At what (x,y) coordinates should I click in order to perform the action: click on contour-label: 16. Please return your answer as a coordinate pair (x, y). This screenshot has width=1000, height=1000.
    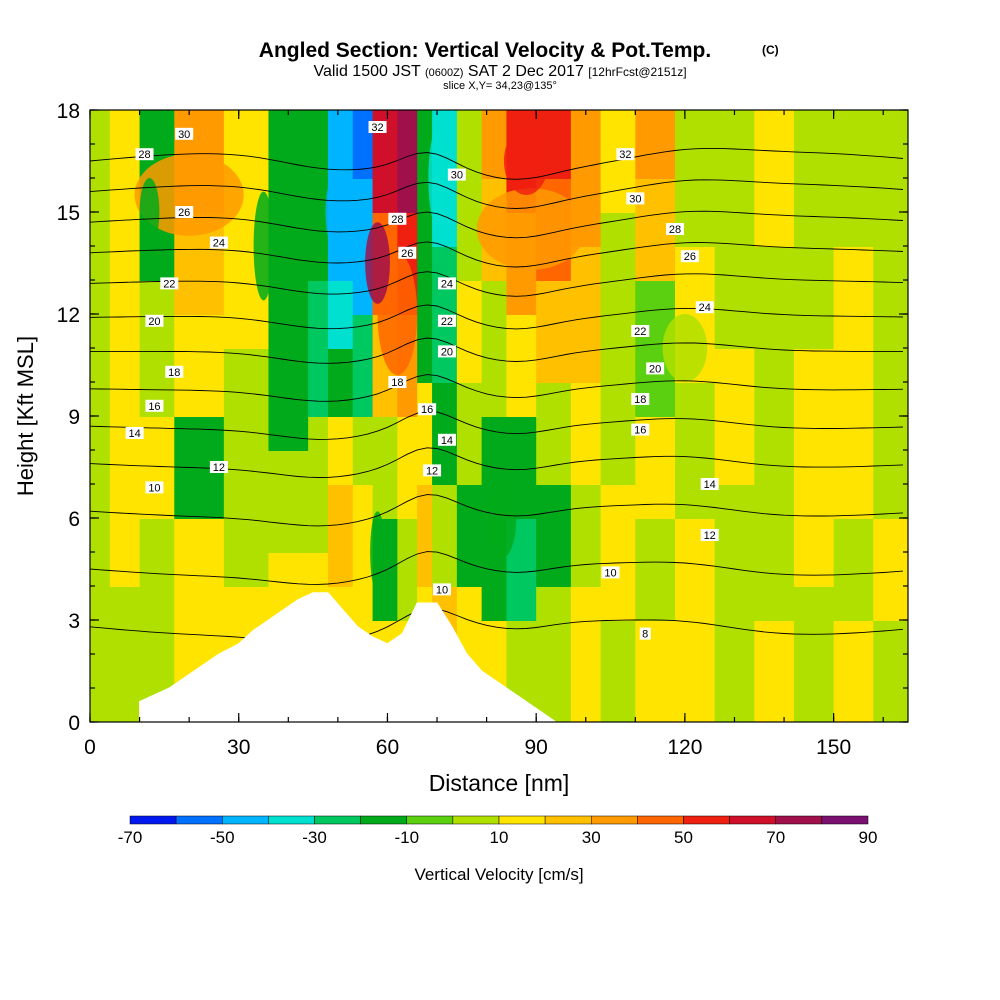
    Looking at the image, I should click on (640, 430).